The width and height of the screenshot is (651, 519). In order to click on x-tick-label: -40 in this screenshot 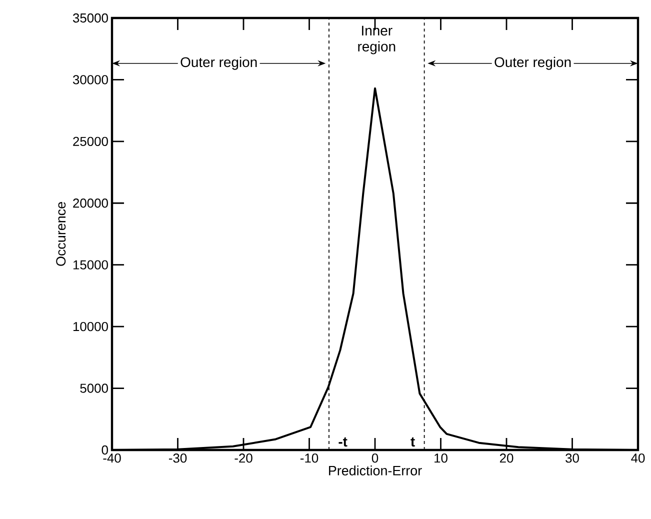, I will do `click(112, 458)`.